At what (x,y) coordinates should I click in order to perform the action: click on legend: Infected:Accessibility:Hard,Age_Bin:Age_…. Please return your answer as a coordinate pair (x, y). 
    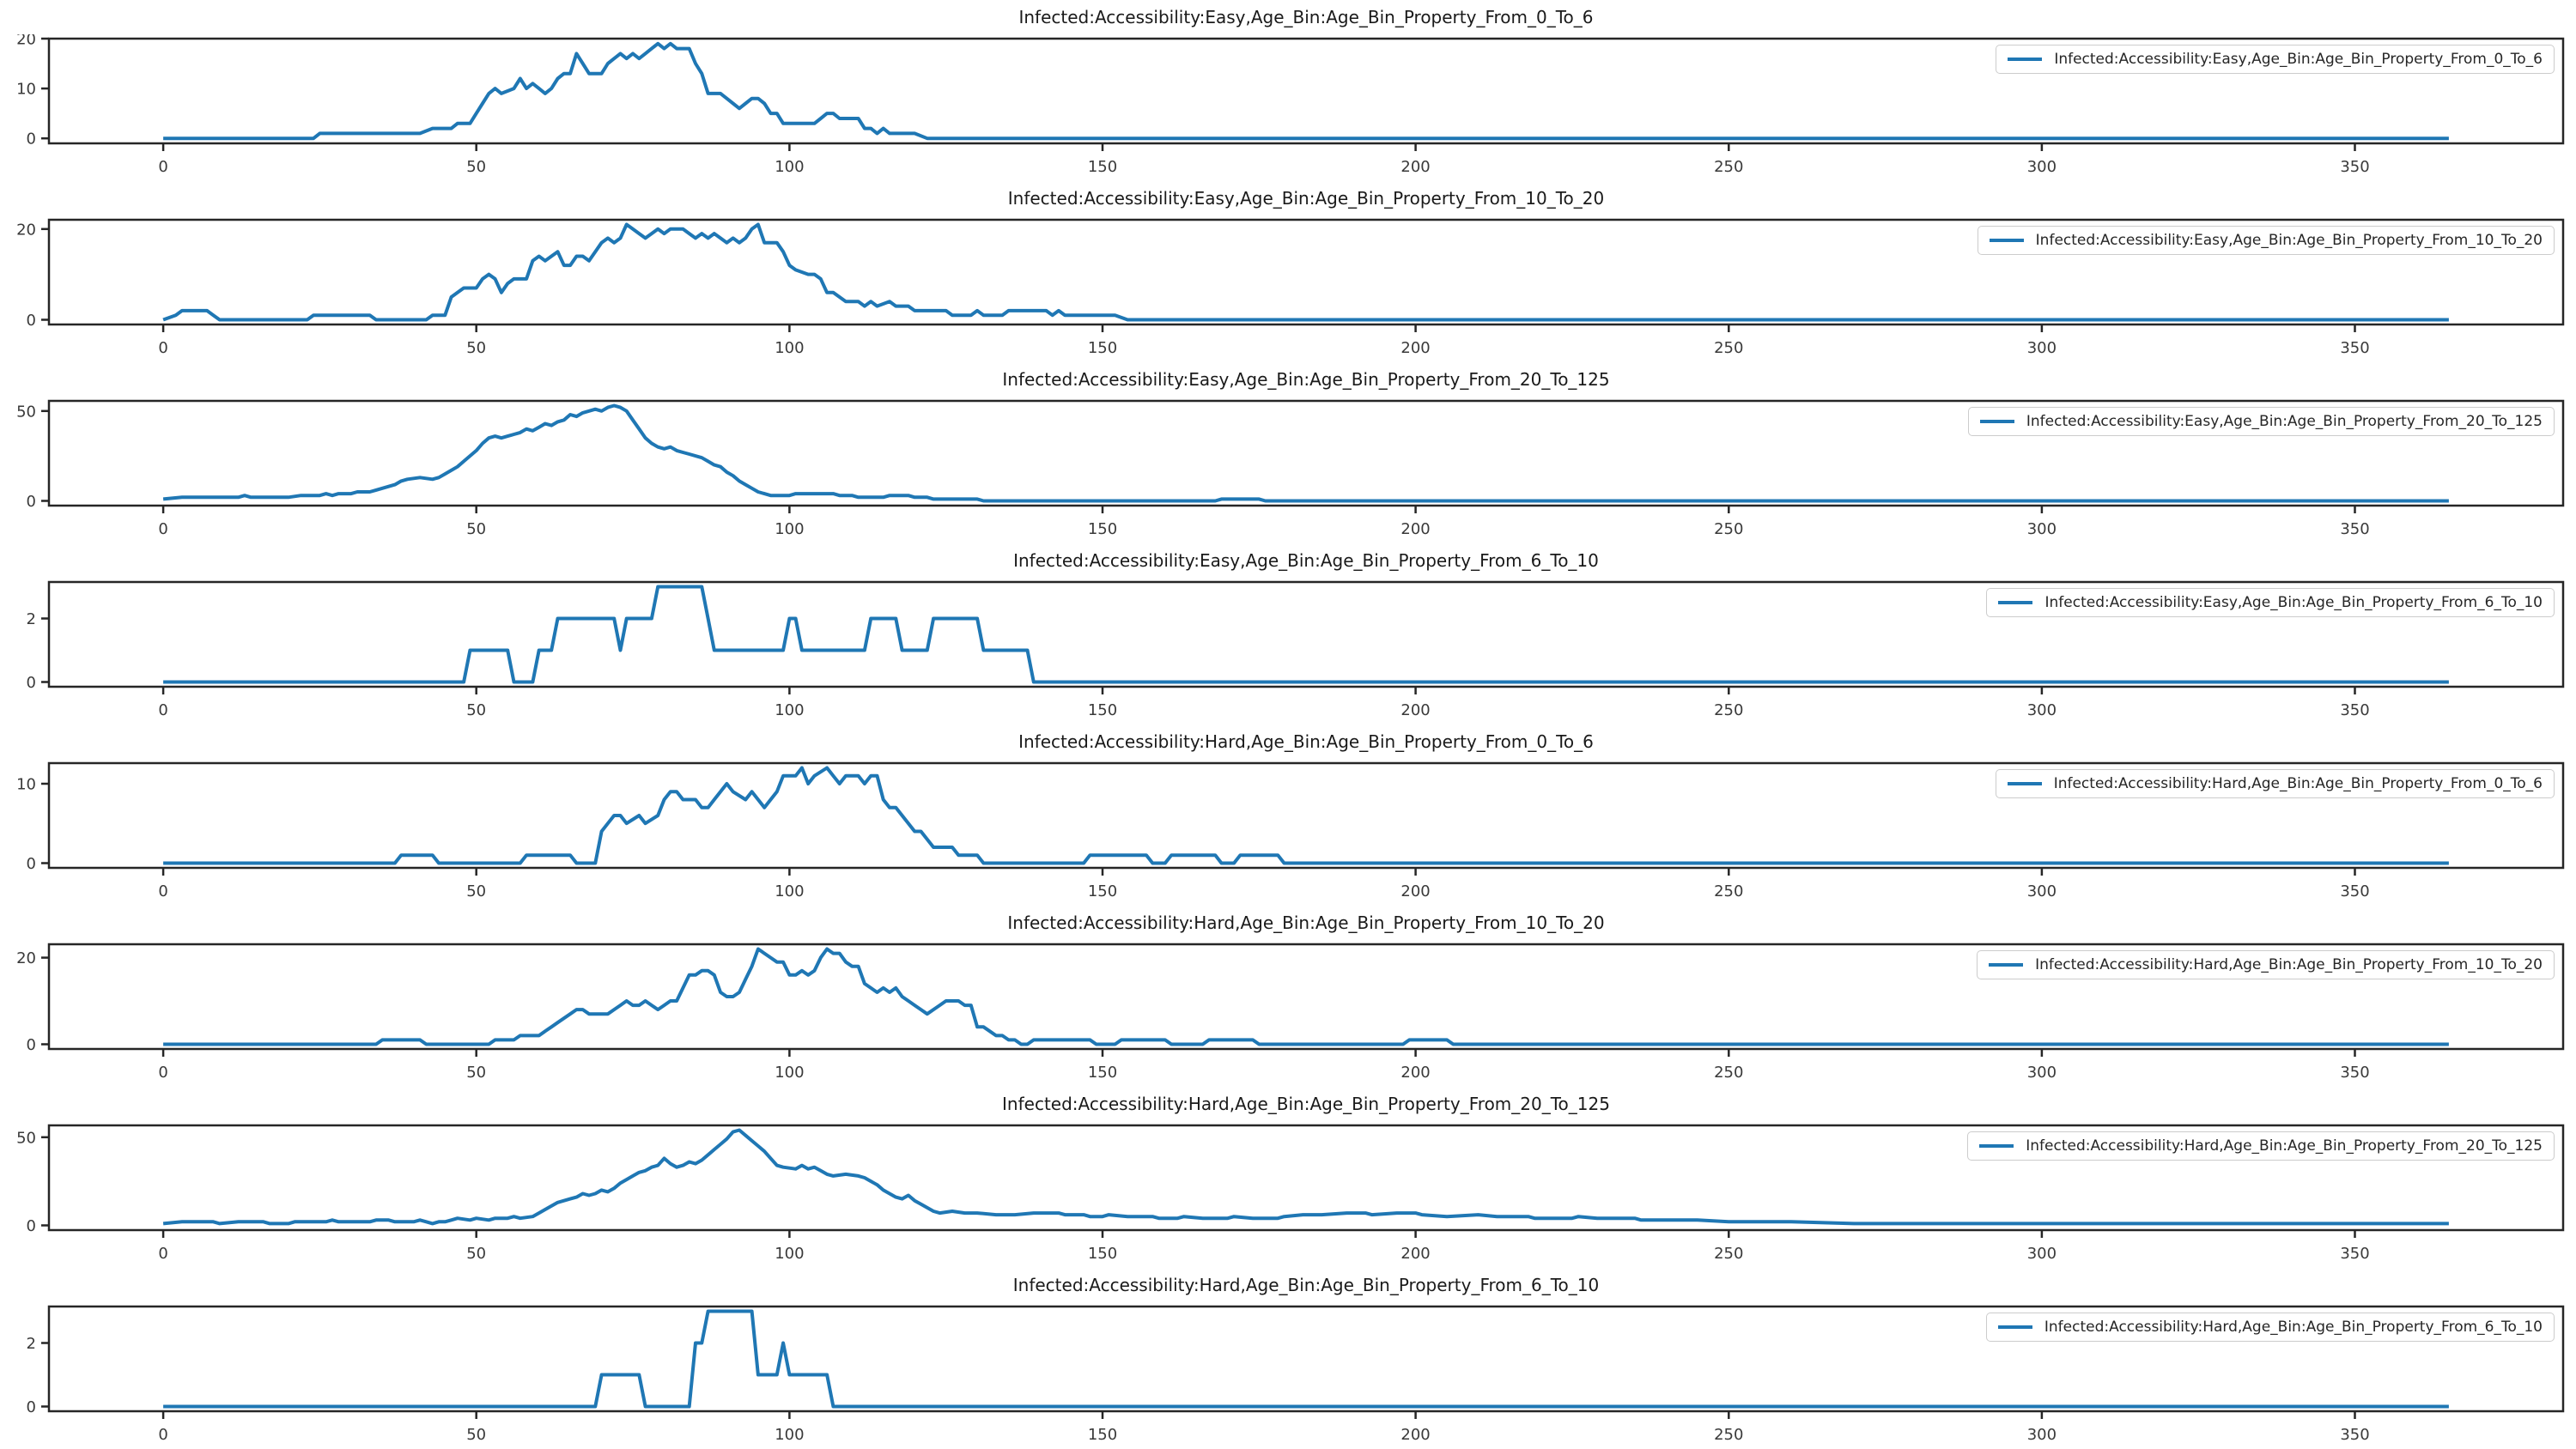
    Looking at the image, I should click on (2261, 1146).